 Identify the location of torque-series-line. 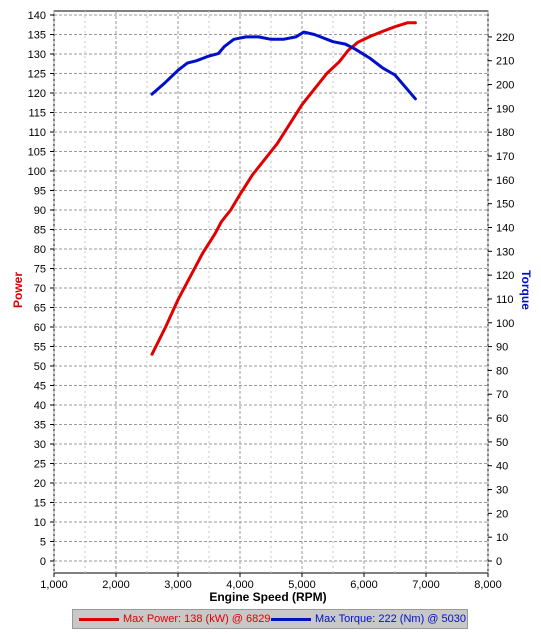
(283, 65).